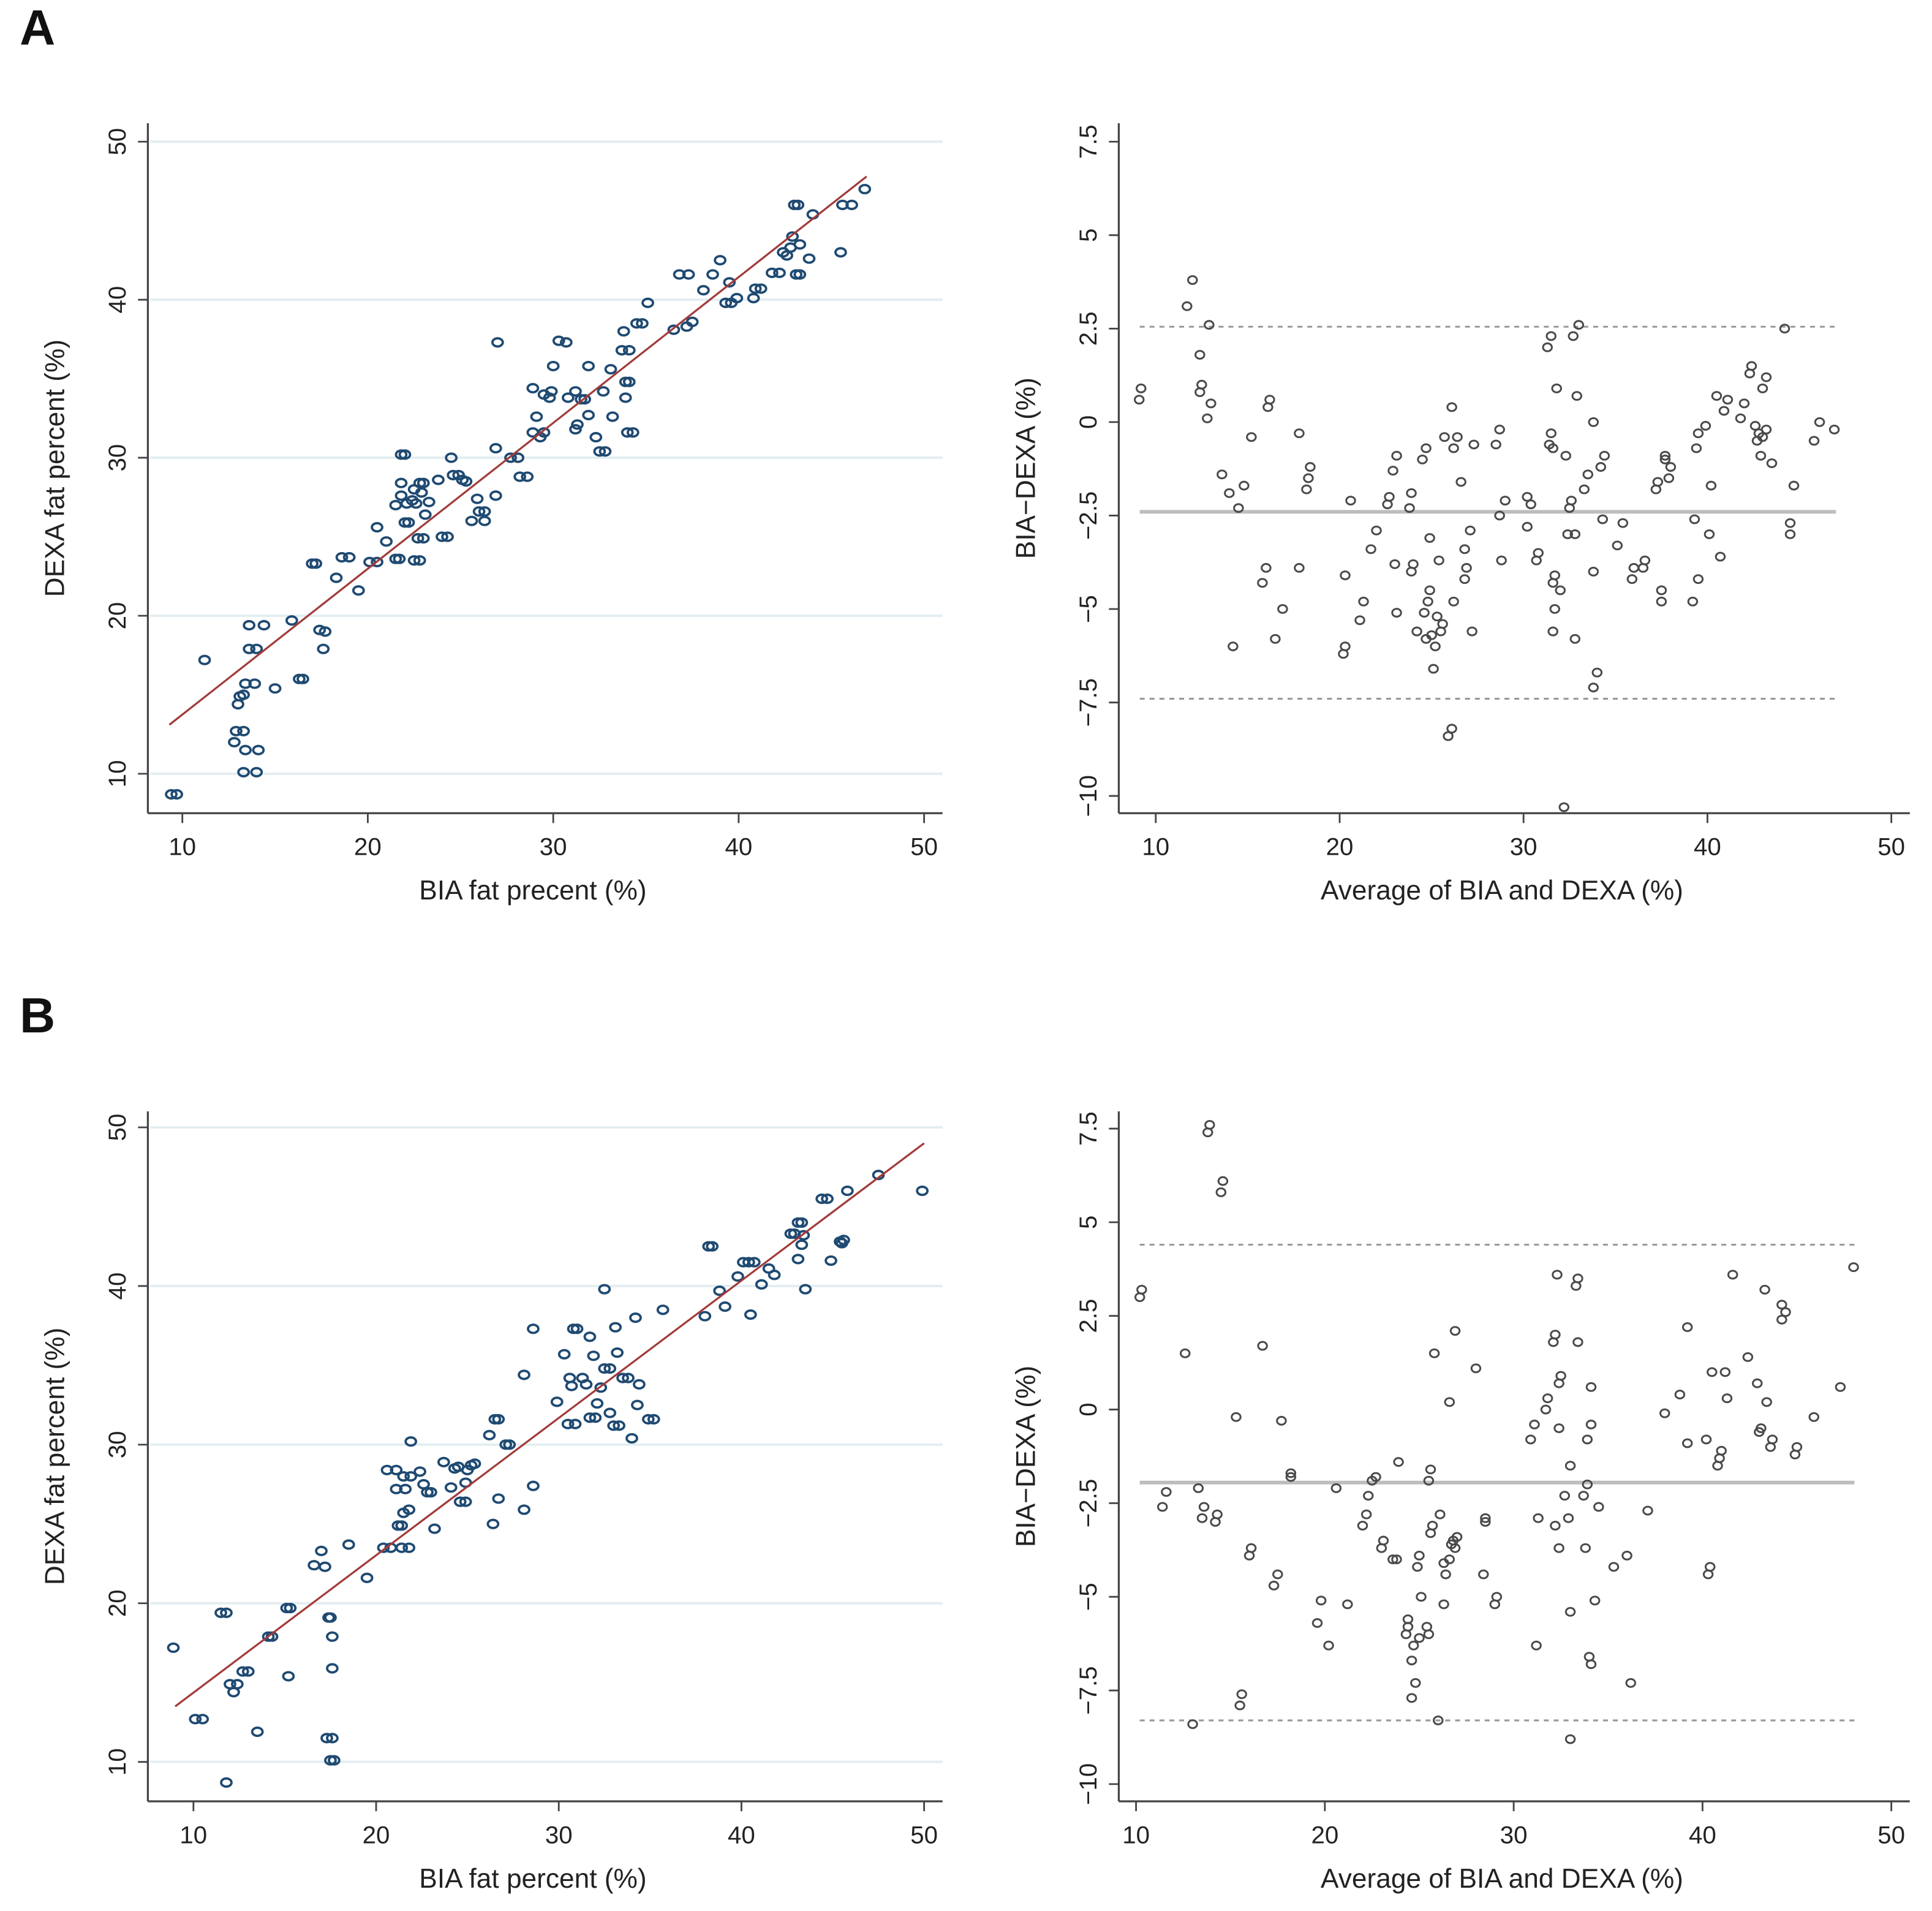 This screenshot has width=1932, height=1911. I want to click on y-tick-label: 40, so click(117, 300).